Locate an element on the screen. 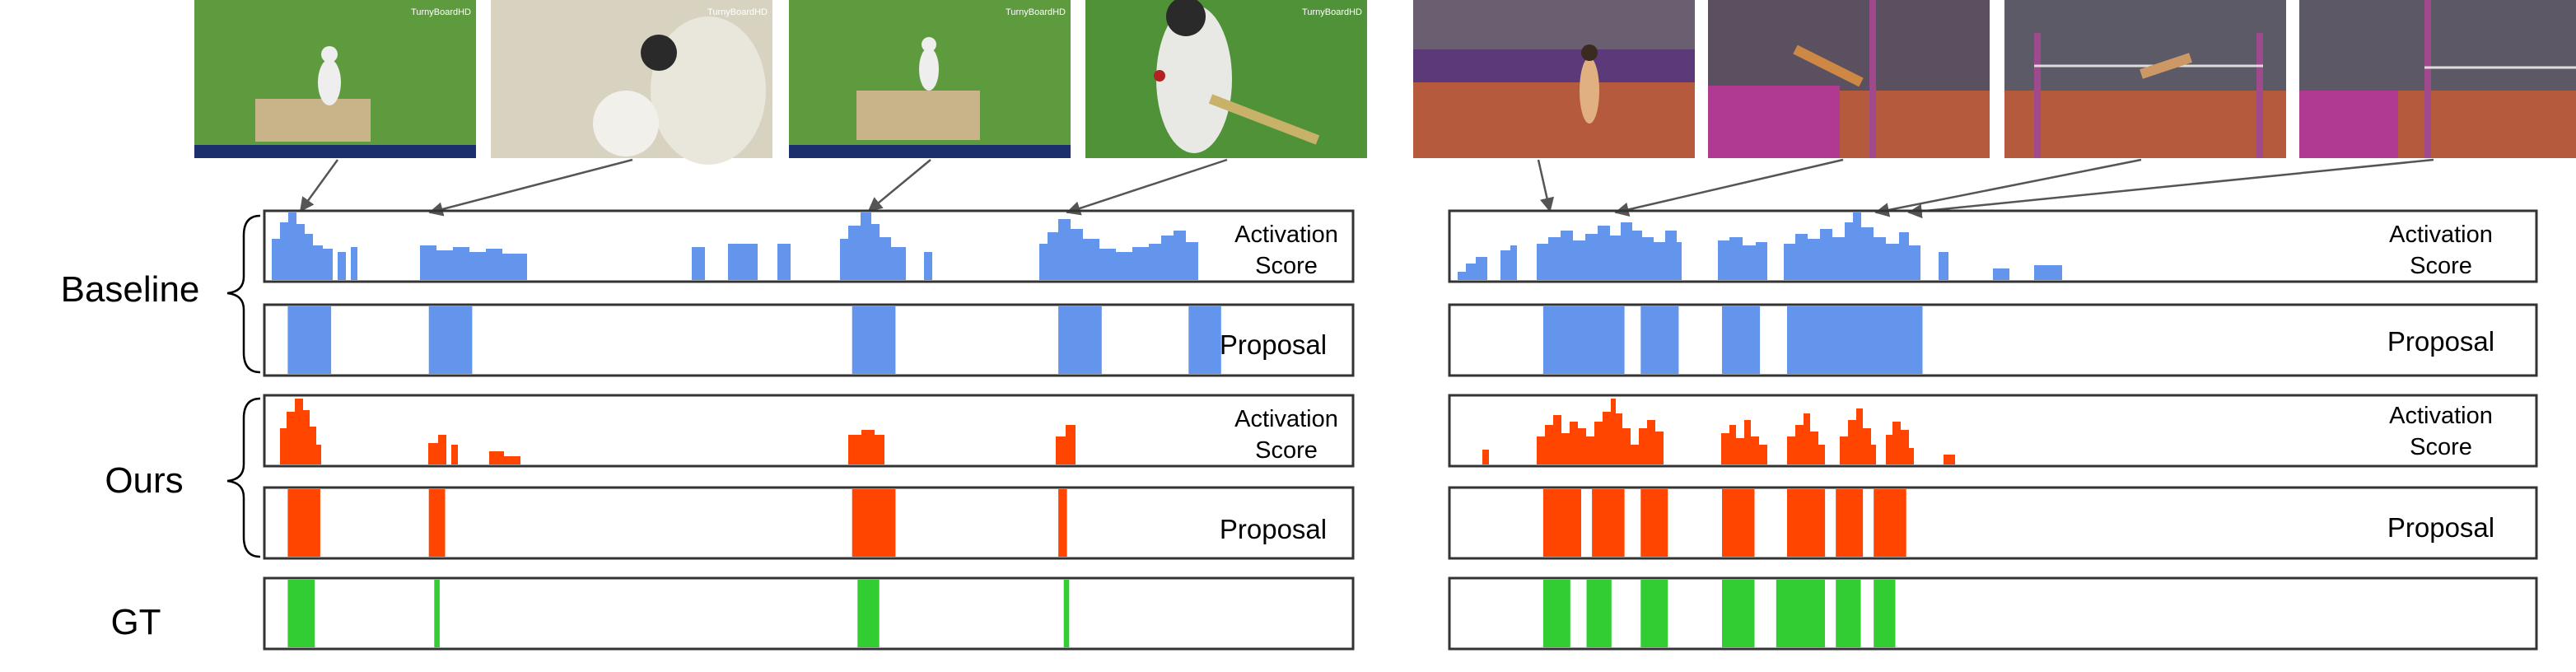 This screenshot has height=672, width=2576. thumbnail-left-4-overlay: TurnyBoardHD is located at coordinates (1332, 12).